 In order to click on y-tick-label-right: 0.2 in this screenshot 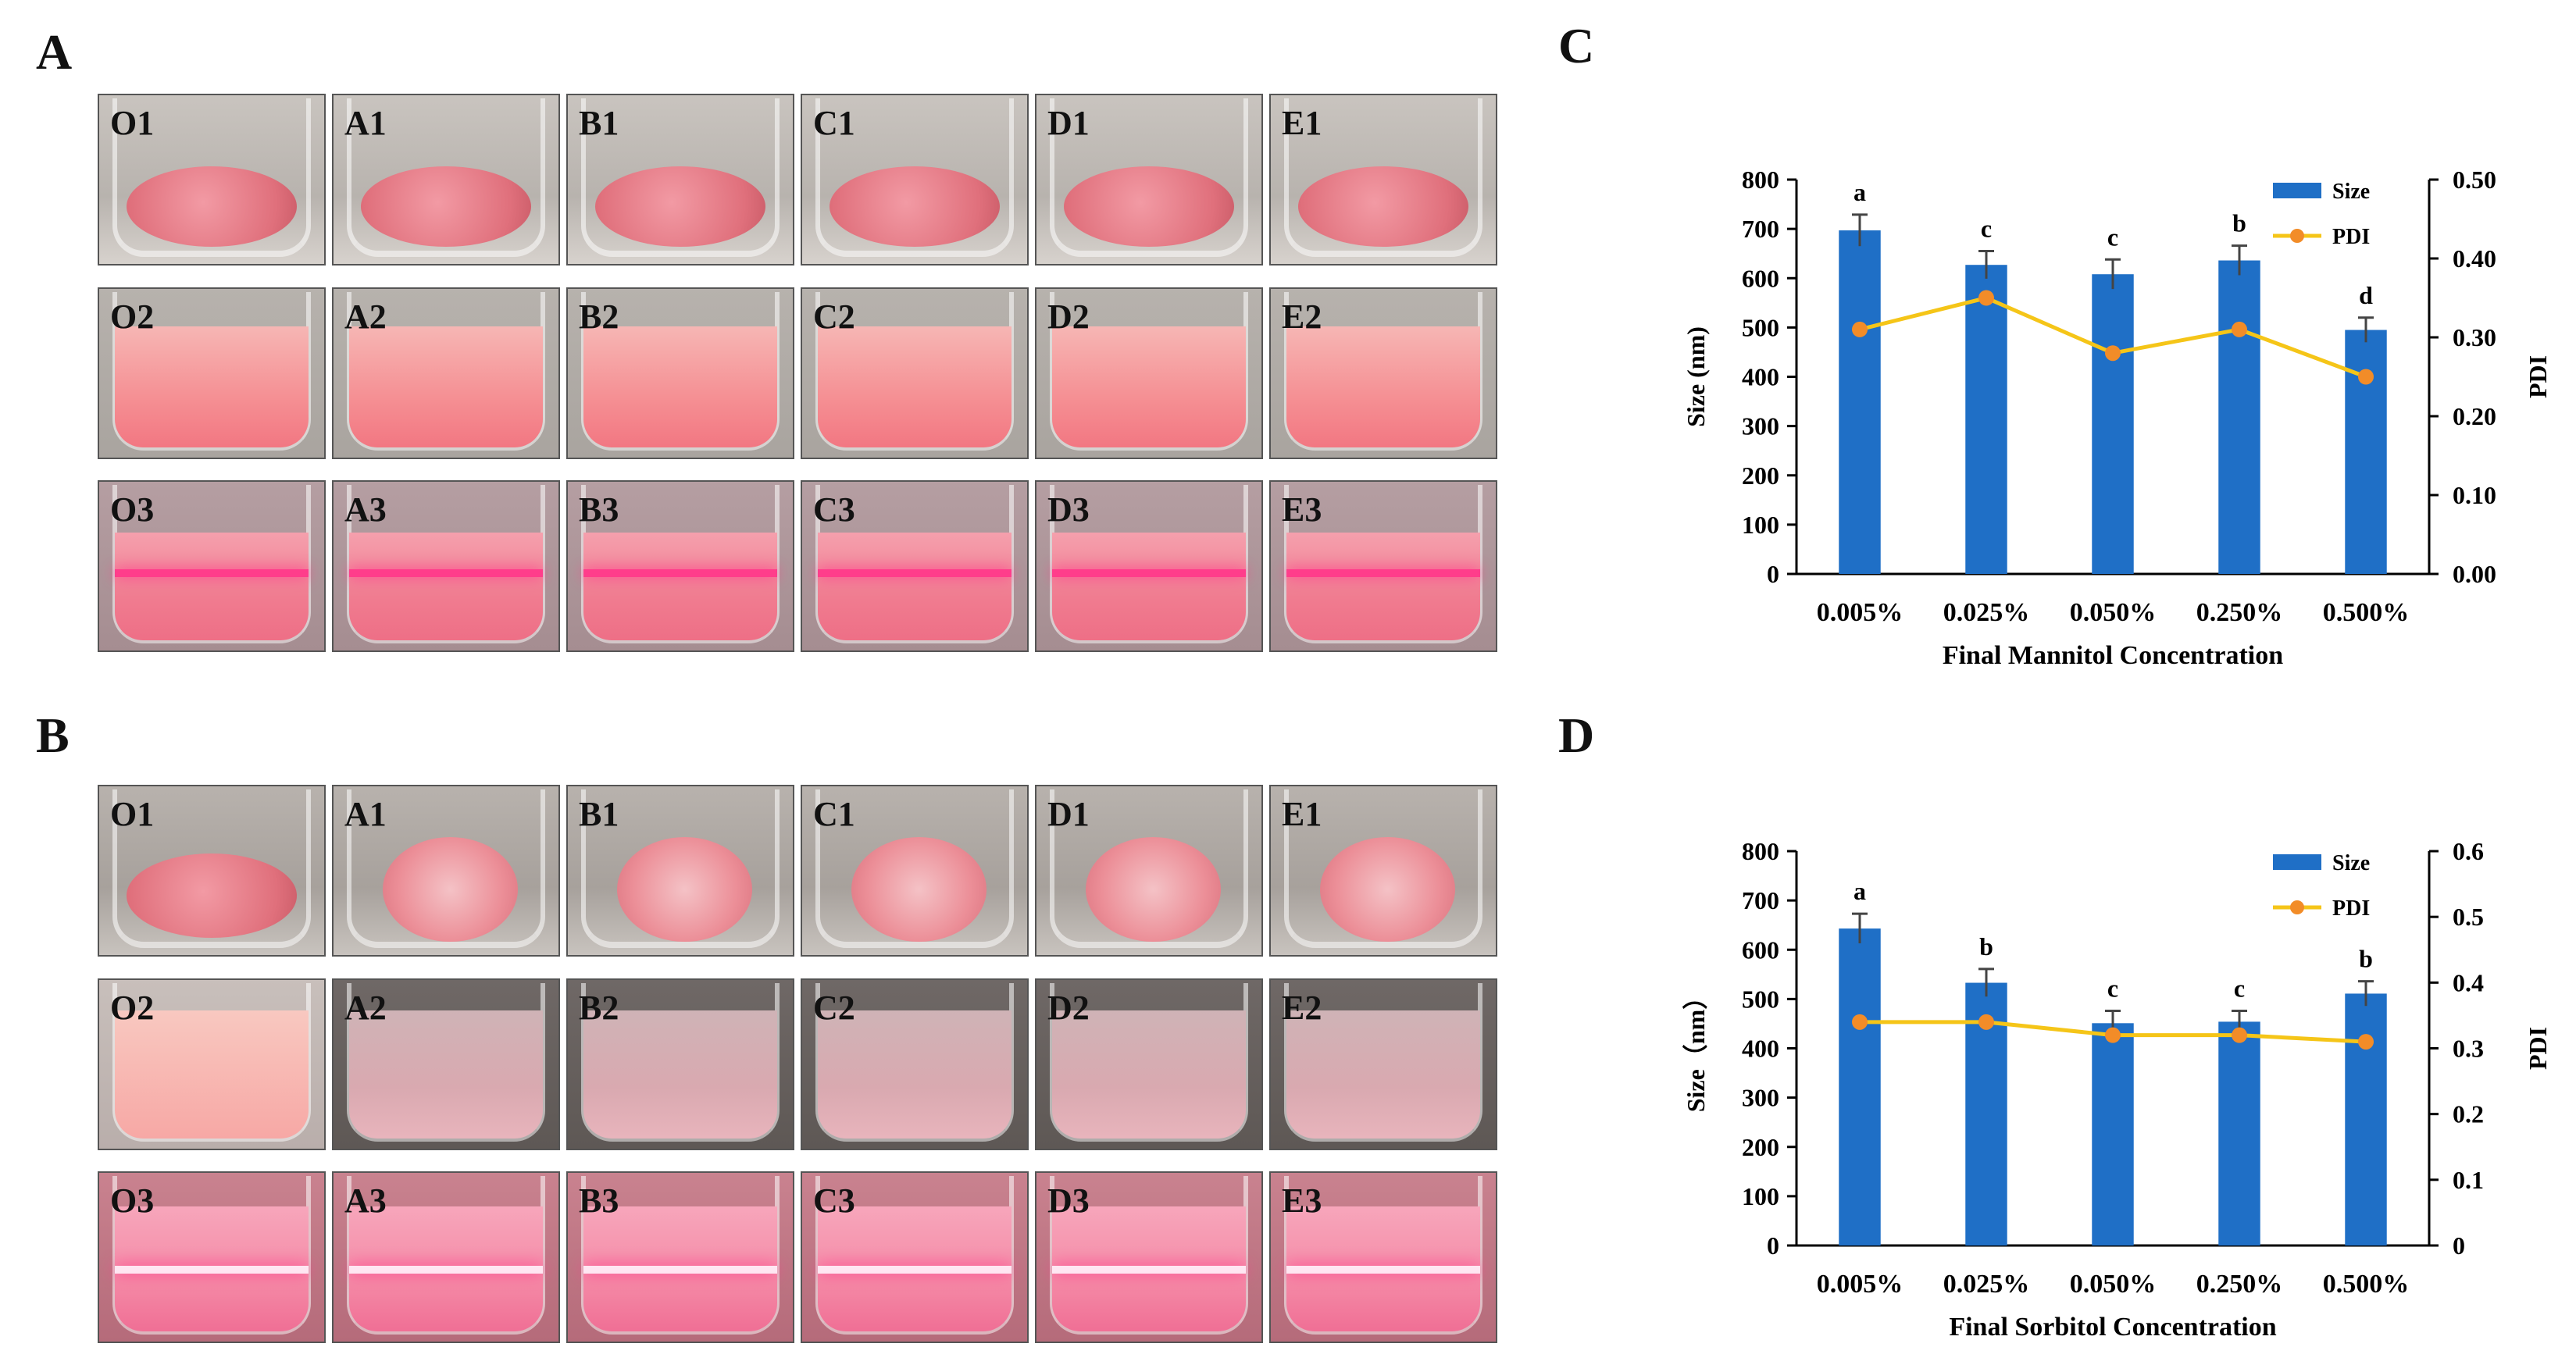, I will do `click(2468, 1114)`.